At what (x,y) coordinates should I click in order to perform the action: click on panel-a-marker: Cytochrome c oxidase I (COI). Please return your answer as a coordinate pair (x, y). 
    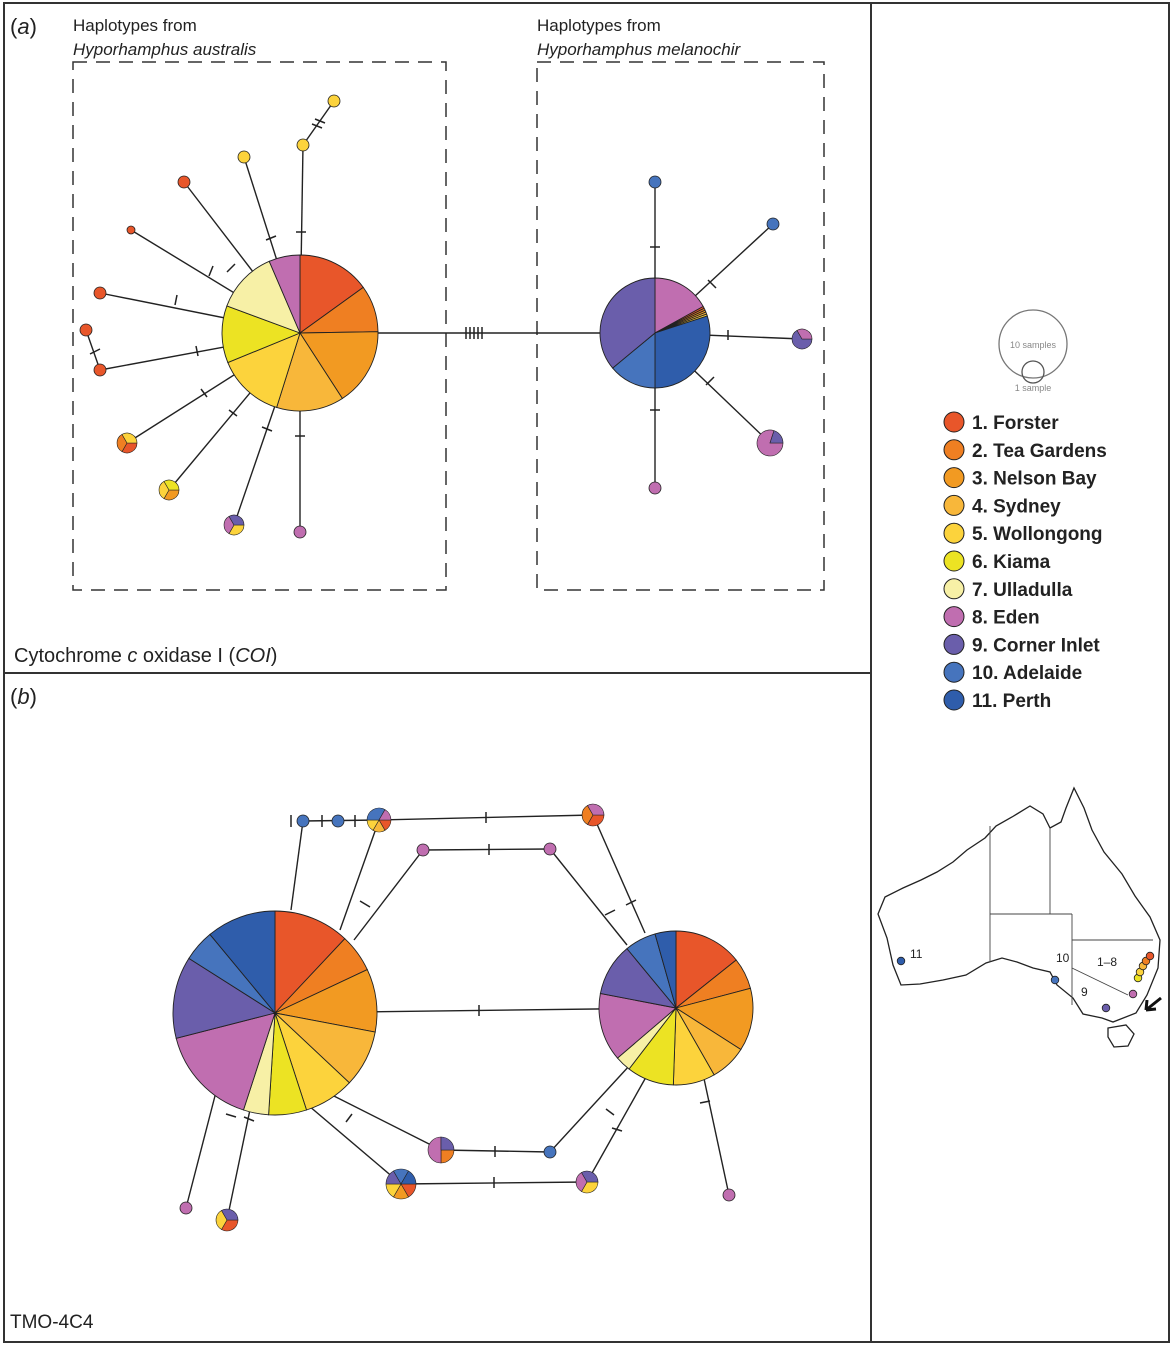
    Looking at the image, I should click on (145, 656).